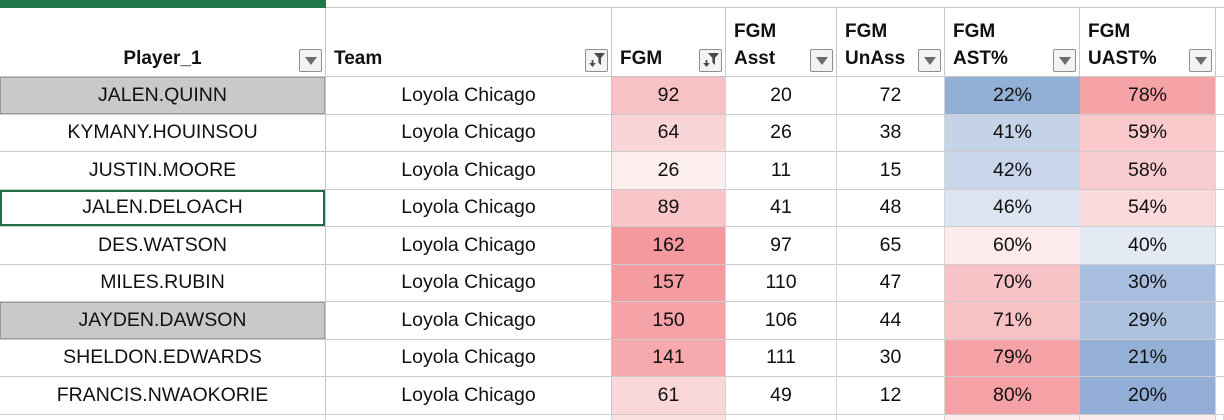 The height and width of the screenshot is (420, 1224). I want to click on cell-player: JALEN.DELOACH, so click(163, 208).